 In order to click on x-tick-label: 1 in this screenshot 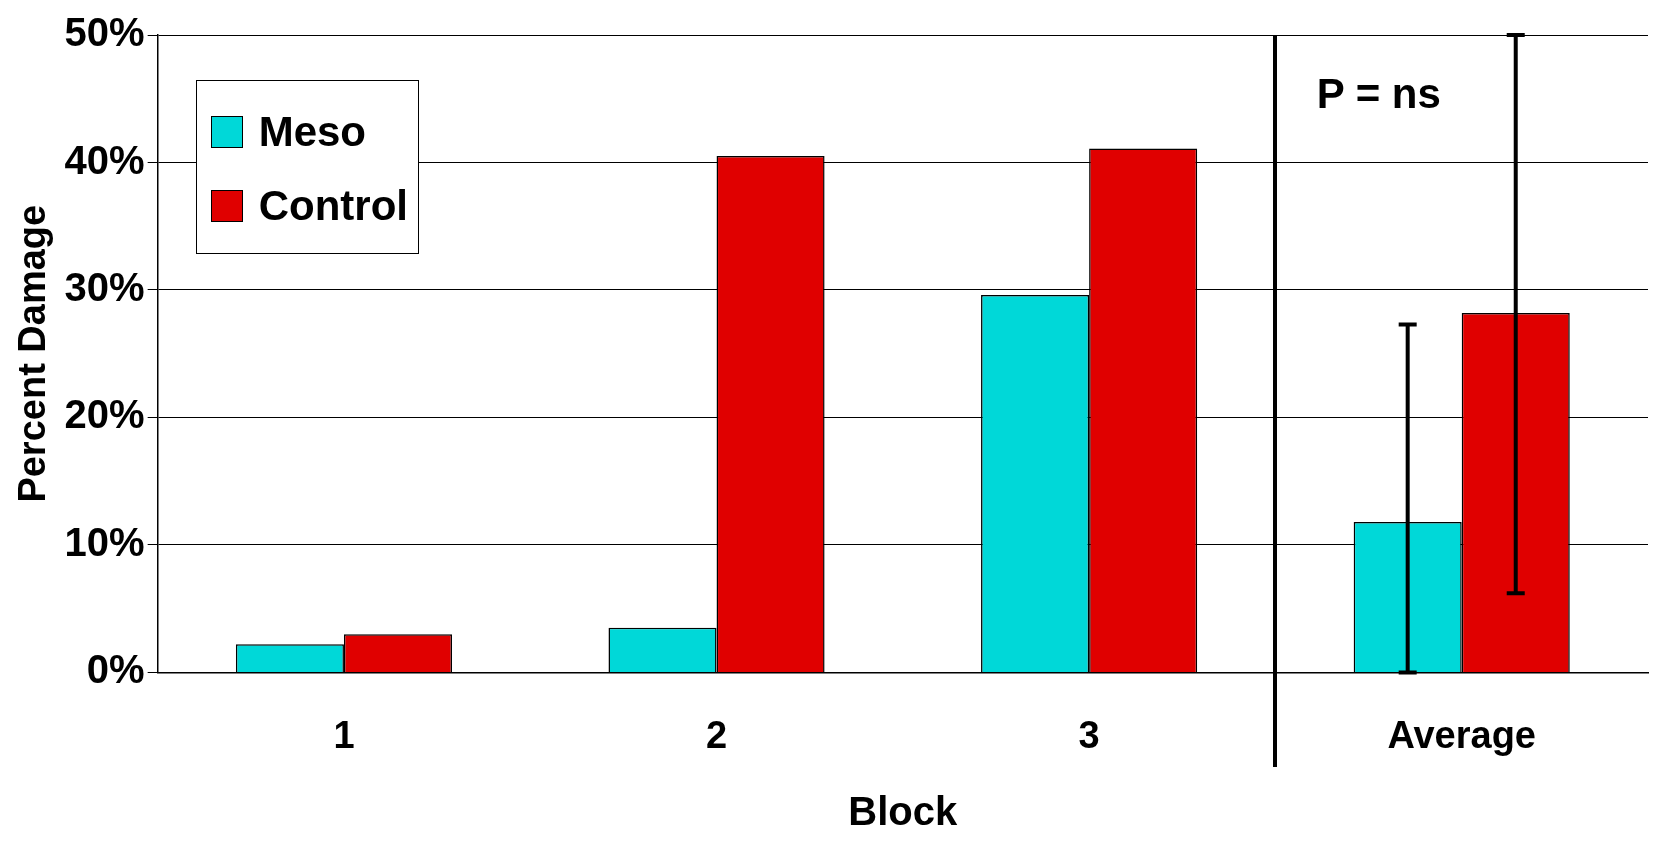, I will do `click(344, 734)`.